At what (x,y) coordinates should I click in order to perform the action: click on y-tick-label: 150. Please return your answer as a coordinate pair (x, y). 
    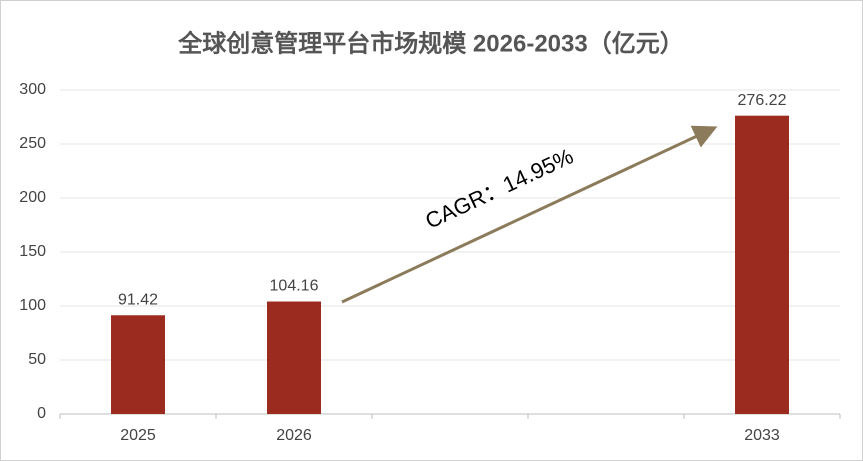
    Looking at the image, I should click on (32, 251).